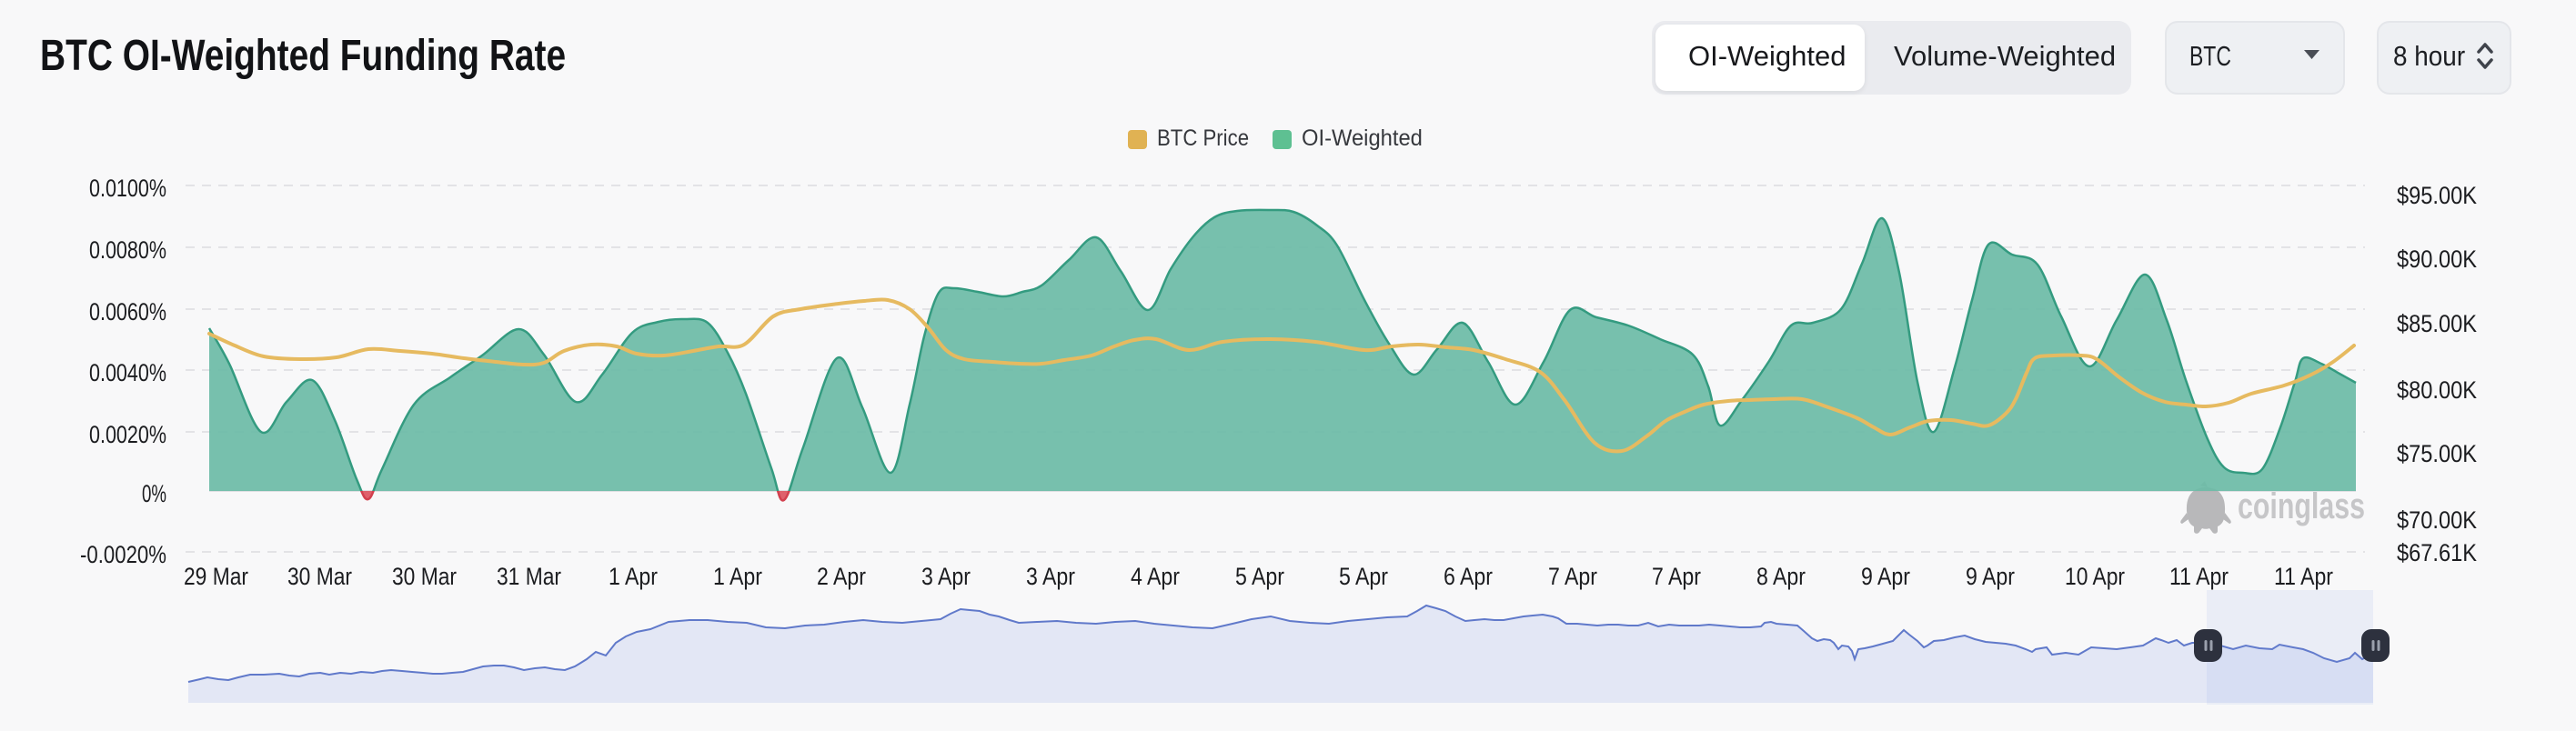 The image size is (2576, 731). Describe the element at coordinates (841, 576) in the screenshot. I see `svg-text: 2 Apr` at that location.